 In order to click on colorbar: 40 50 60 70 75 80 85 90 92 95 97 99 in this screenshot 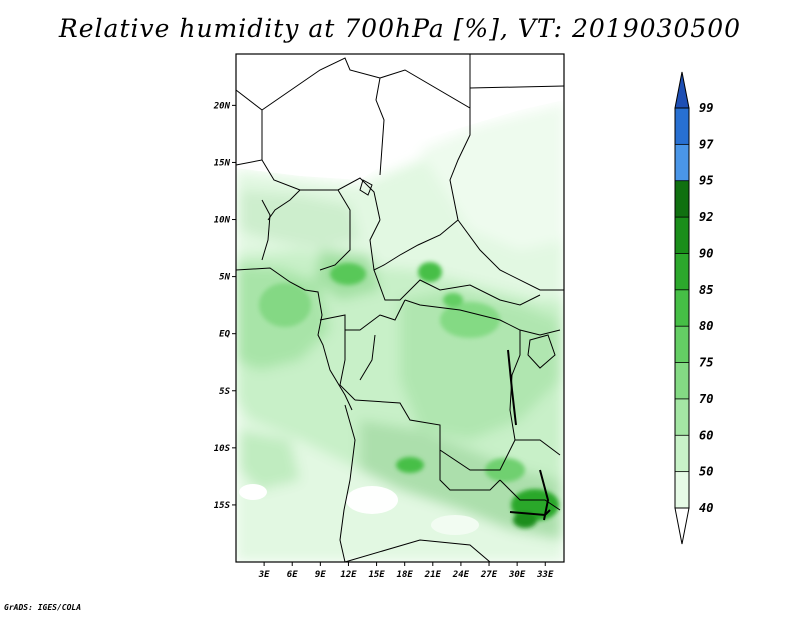, I will do `click(694, 308)`.